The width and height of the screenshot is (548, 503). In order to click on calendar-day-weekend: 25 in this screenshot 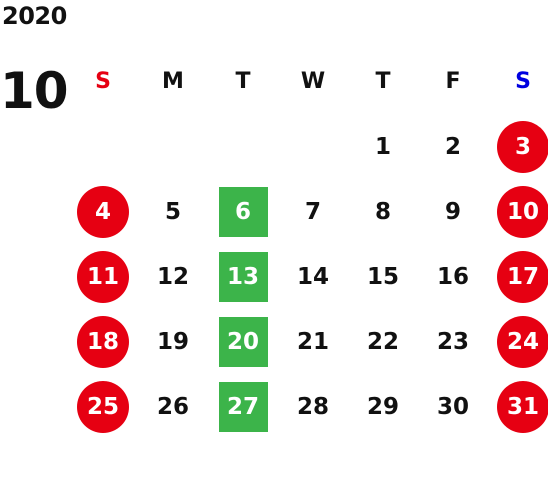, I will do `click(103, 406)`.